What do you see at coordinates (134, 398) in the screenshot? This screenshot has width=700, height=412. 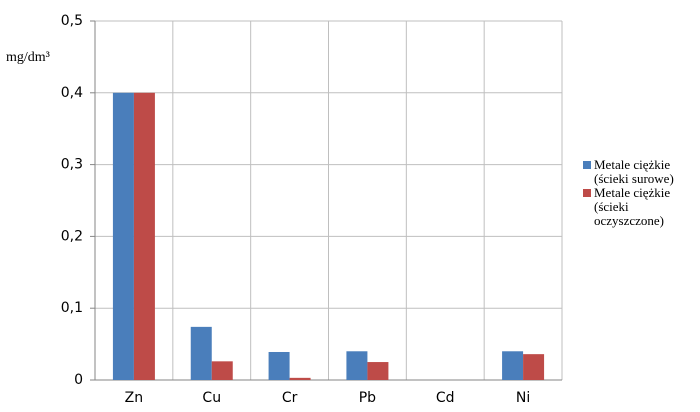 I see `x-tick-label: Zn` at bounding box center [134, 398].